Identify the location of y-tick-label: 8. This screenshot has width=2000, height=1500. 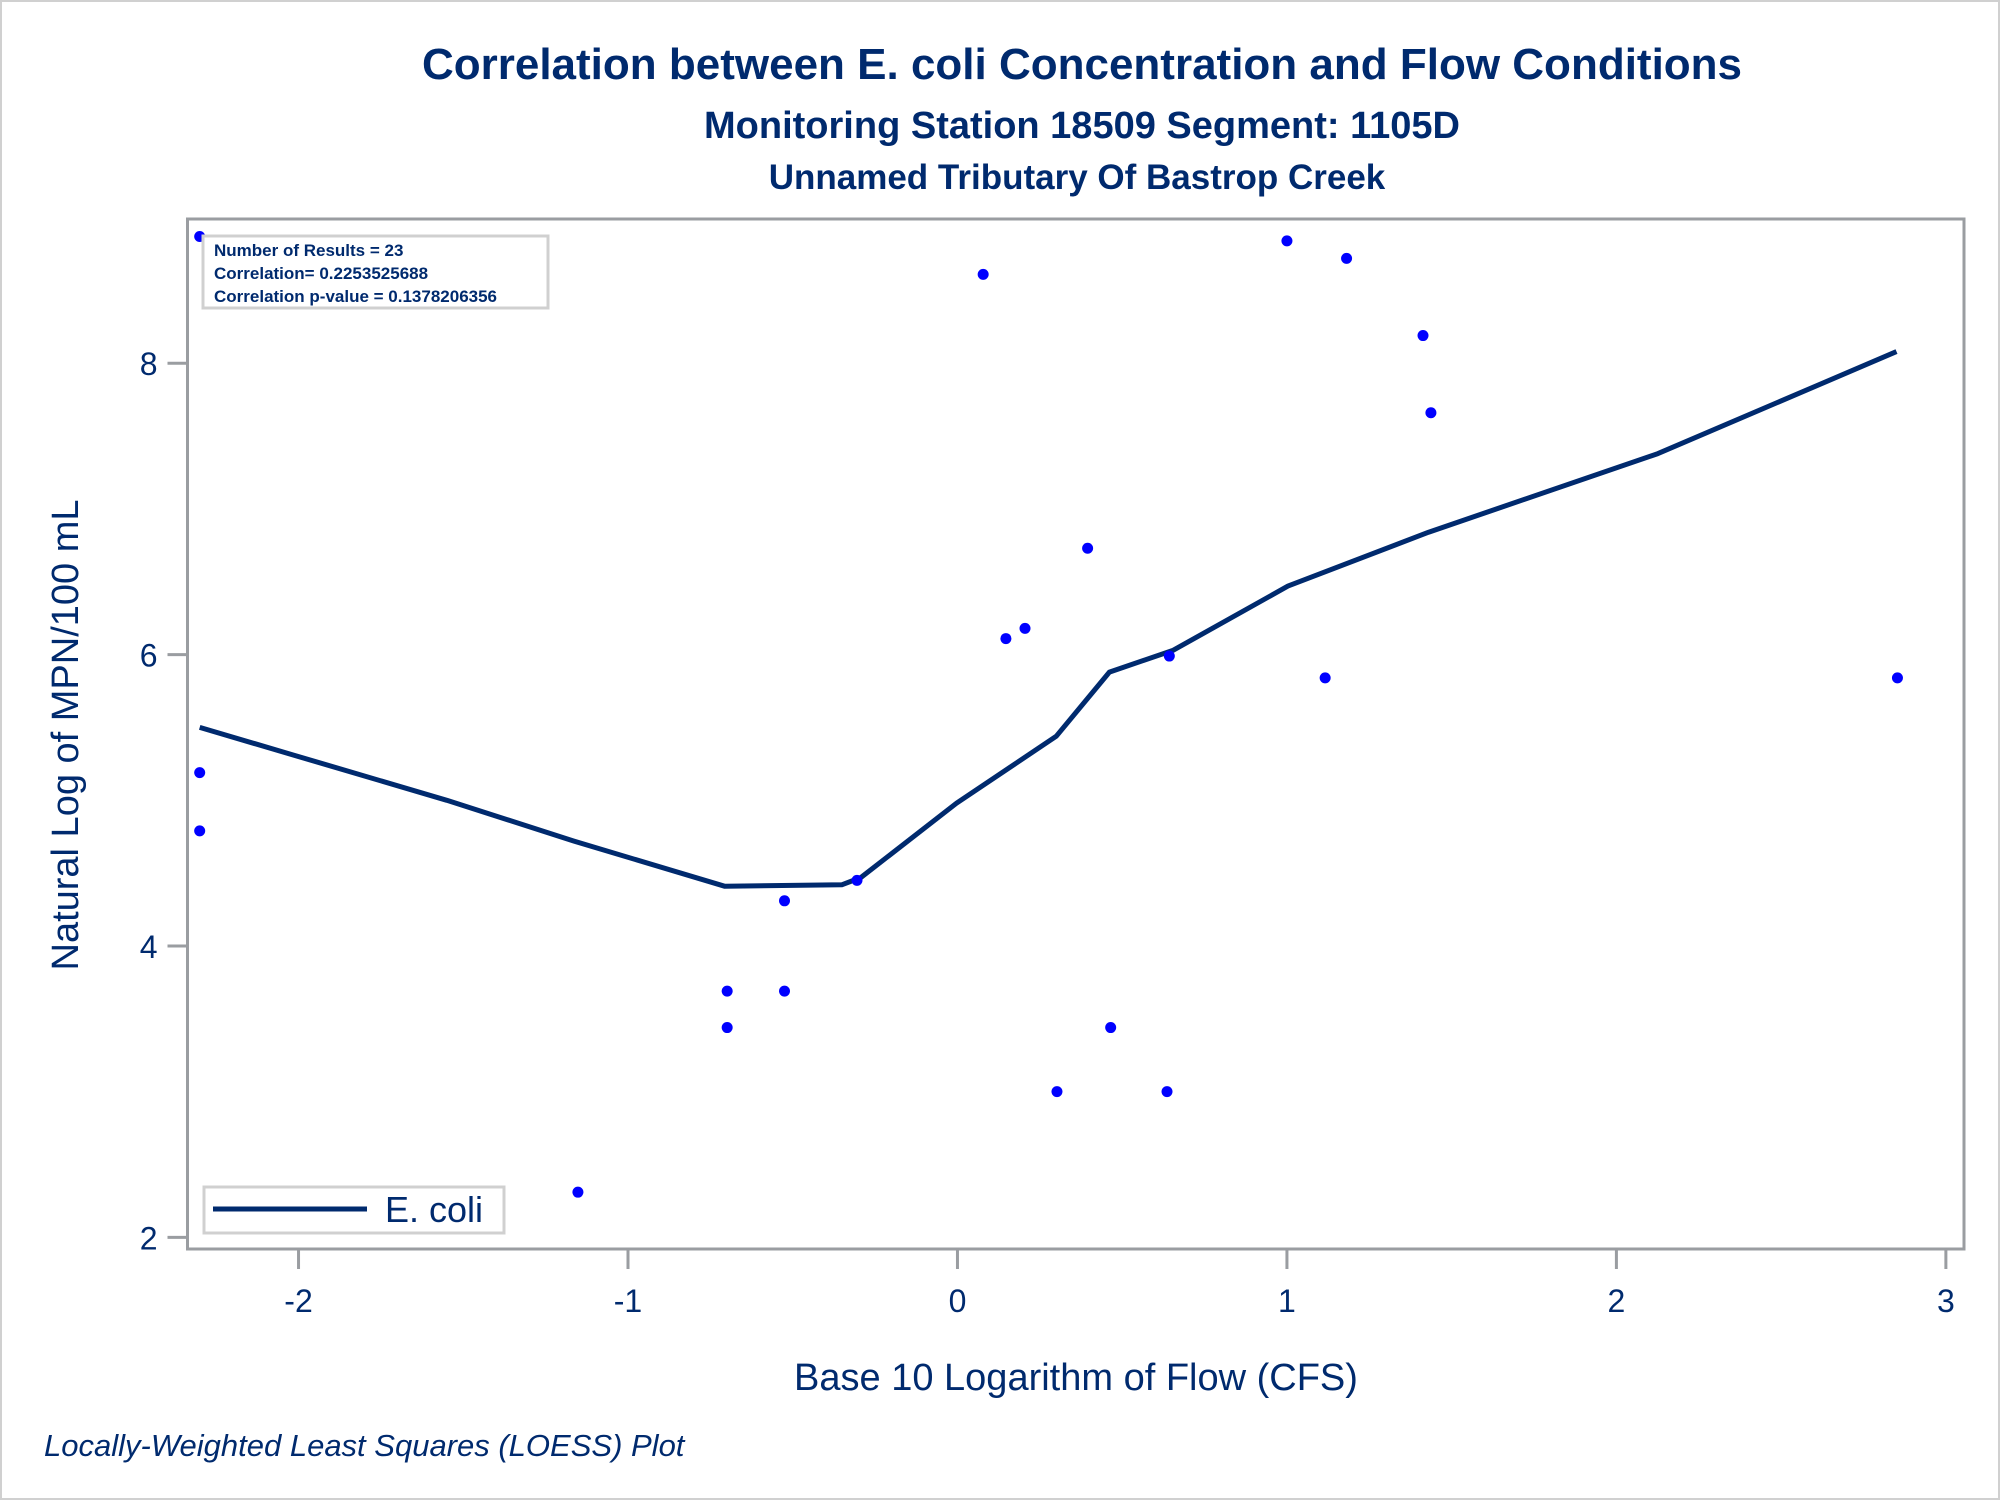
(149, 364).